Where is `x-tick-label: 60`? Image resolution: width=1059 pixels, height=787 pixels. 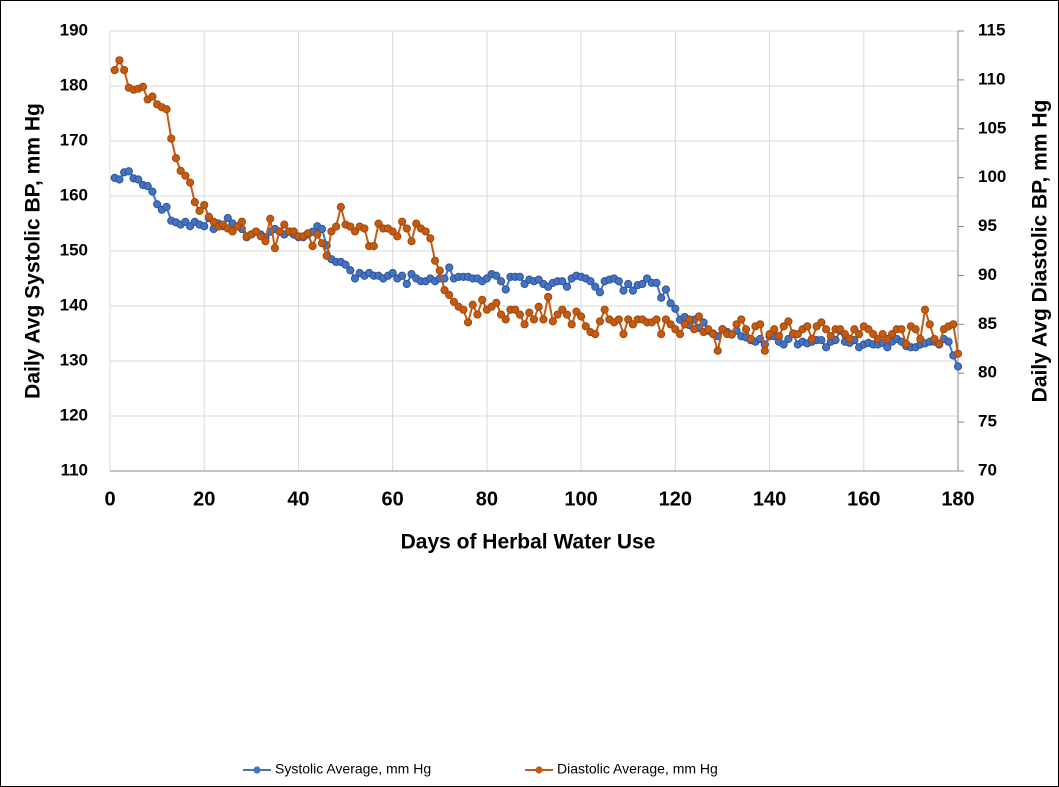 x-tick-label: 60 is located at coordinates (393, 499).